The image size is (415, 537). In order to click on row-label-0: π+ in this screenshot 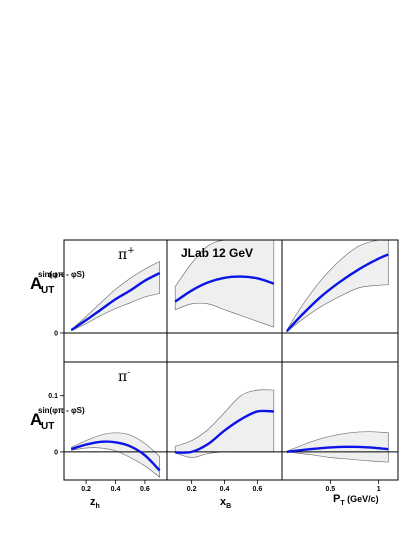, I will do `click(126, 254)`.